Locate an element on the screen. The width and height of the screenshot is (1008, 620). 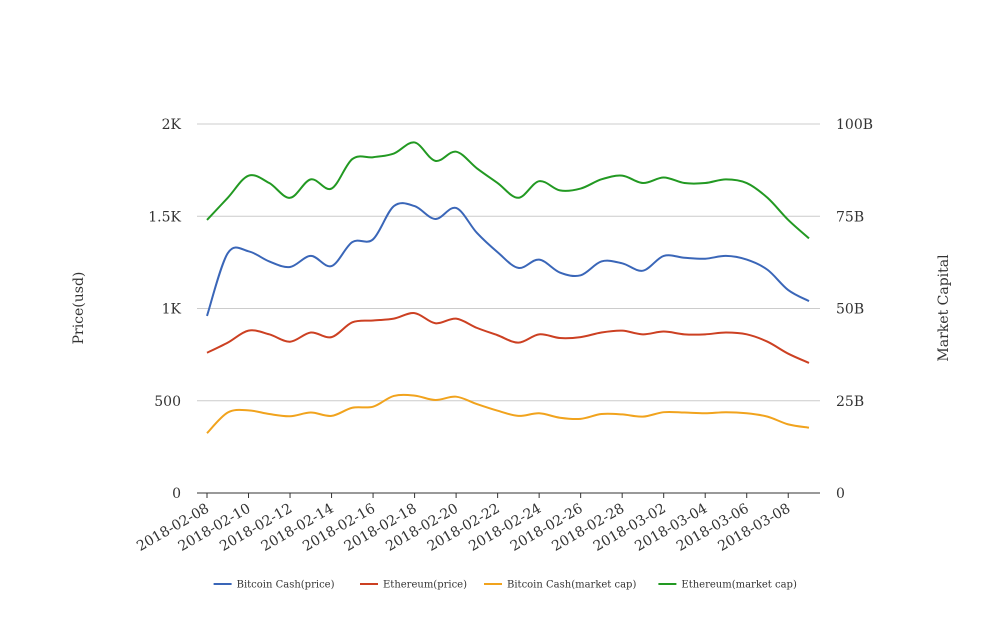
y-tick-label-left: 2K is located at coordinates (172, 125).